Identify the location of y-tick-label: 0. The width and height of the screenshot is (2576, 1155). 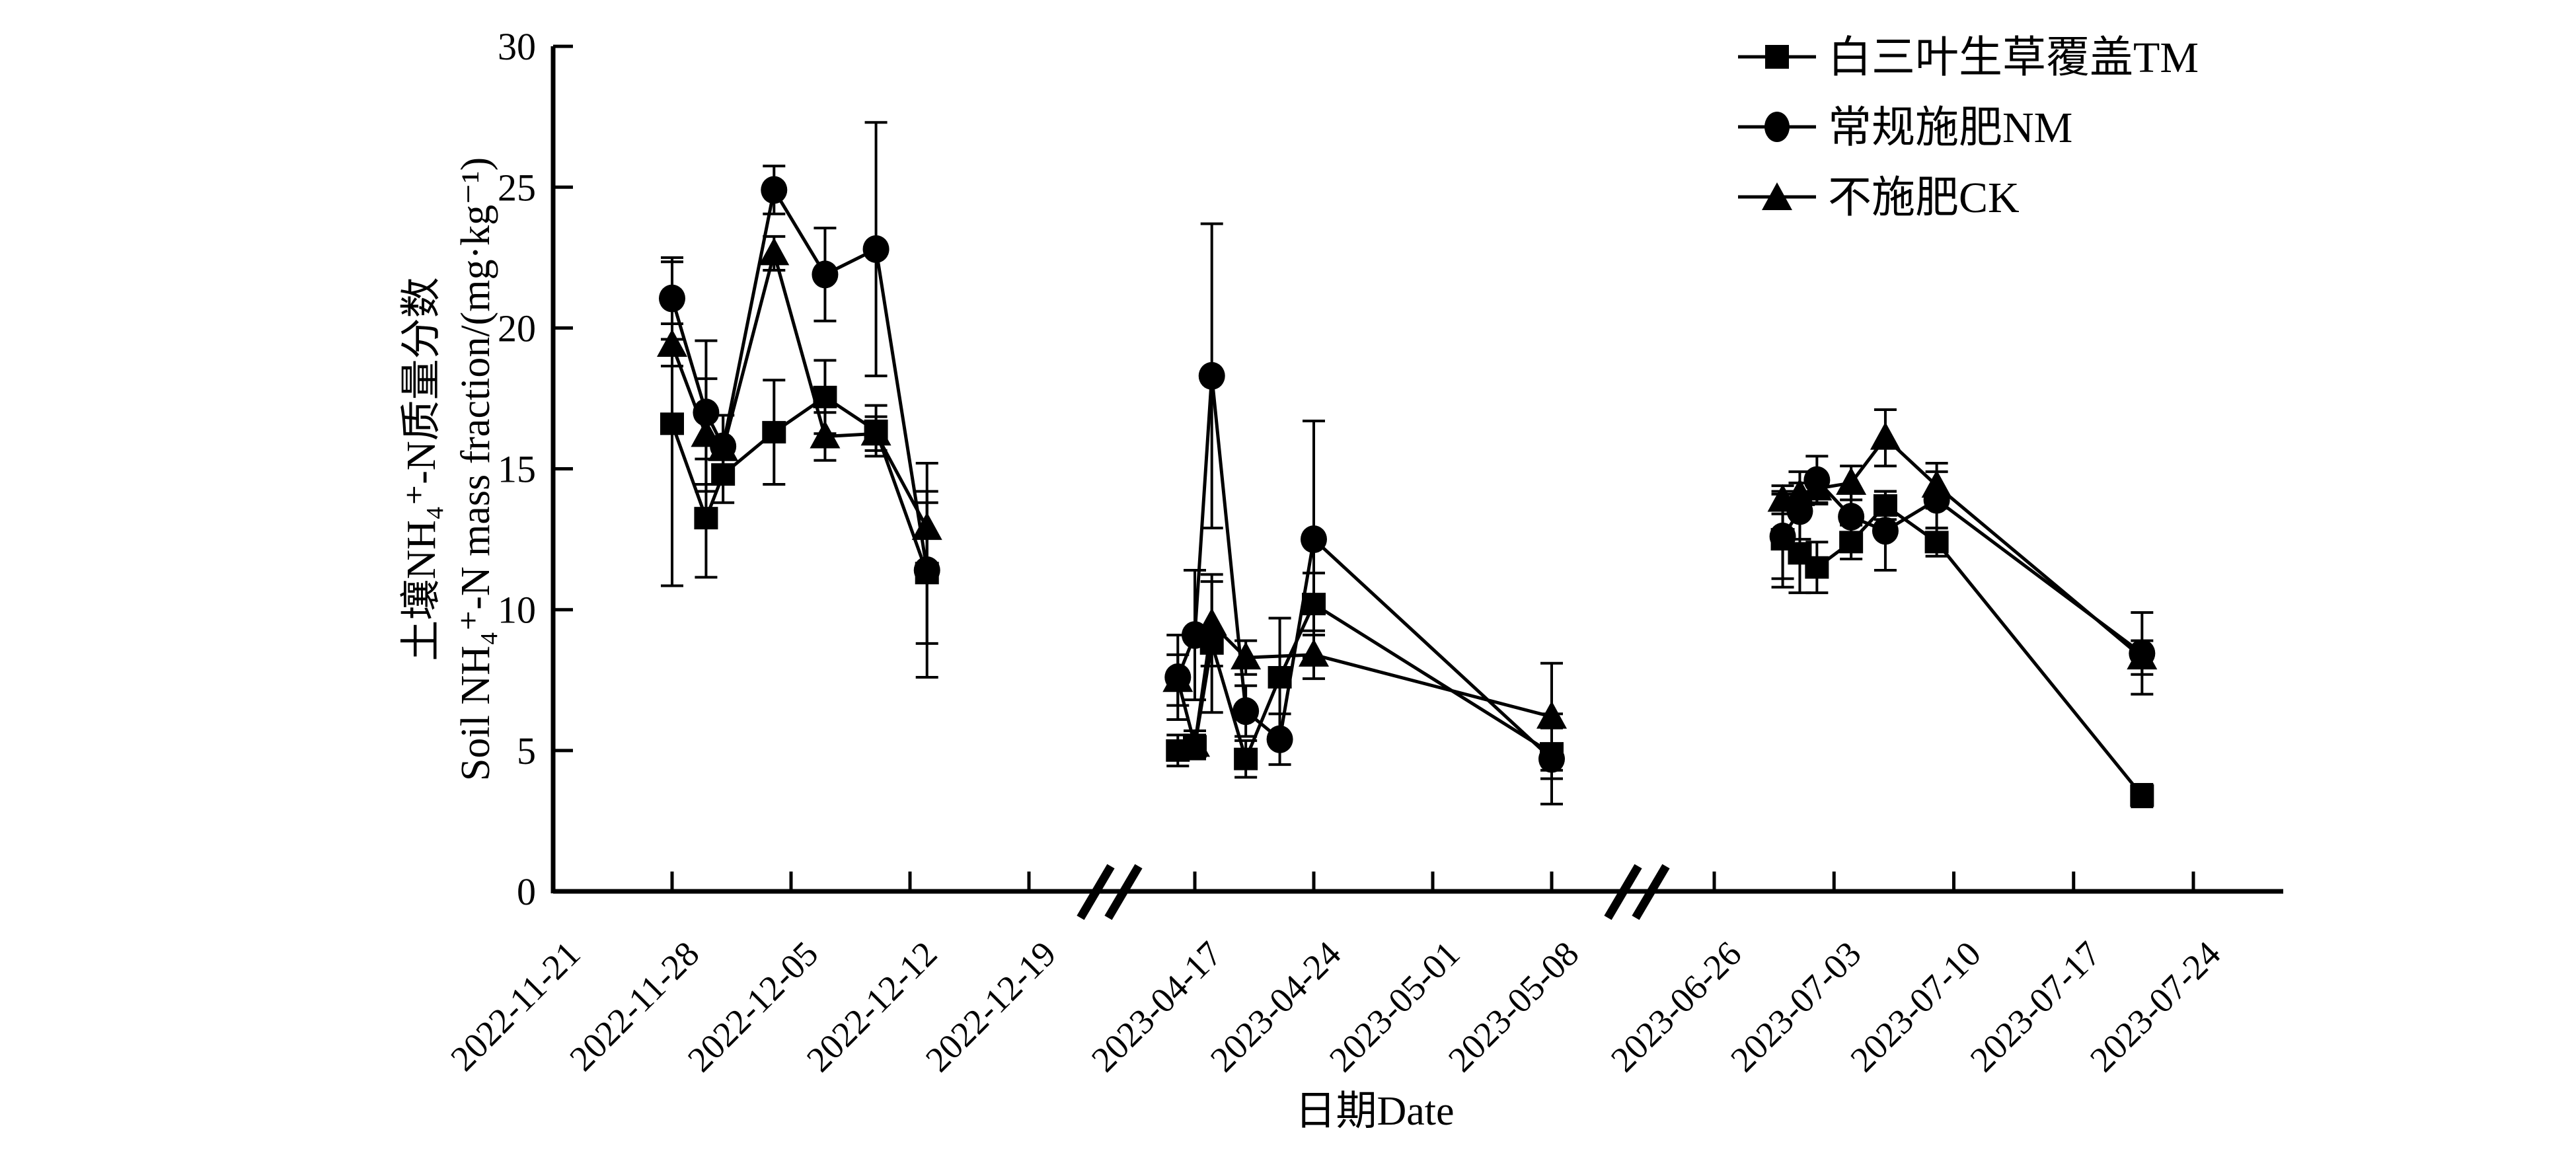
(526, 891).